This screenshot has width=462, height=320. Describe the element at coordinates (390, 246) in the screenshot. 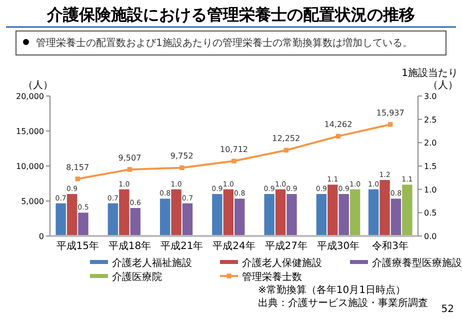

I see `x-tick-label: 令和3年` at that location.